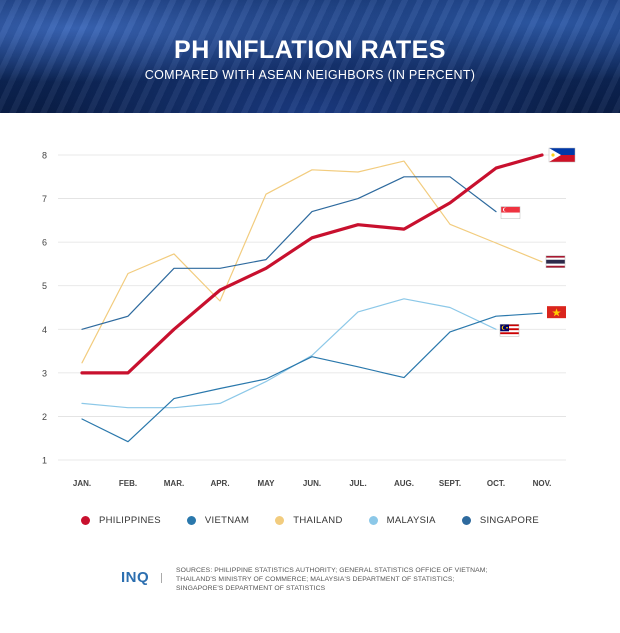  What do you see at coordinates (509, 330) in the screenshot?
I see `malaysia-flag-icon` at bounding box center [509, 330].